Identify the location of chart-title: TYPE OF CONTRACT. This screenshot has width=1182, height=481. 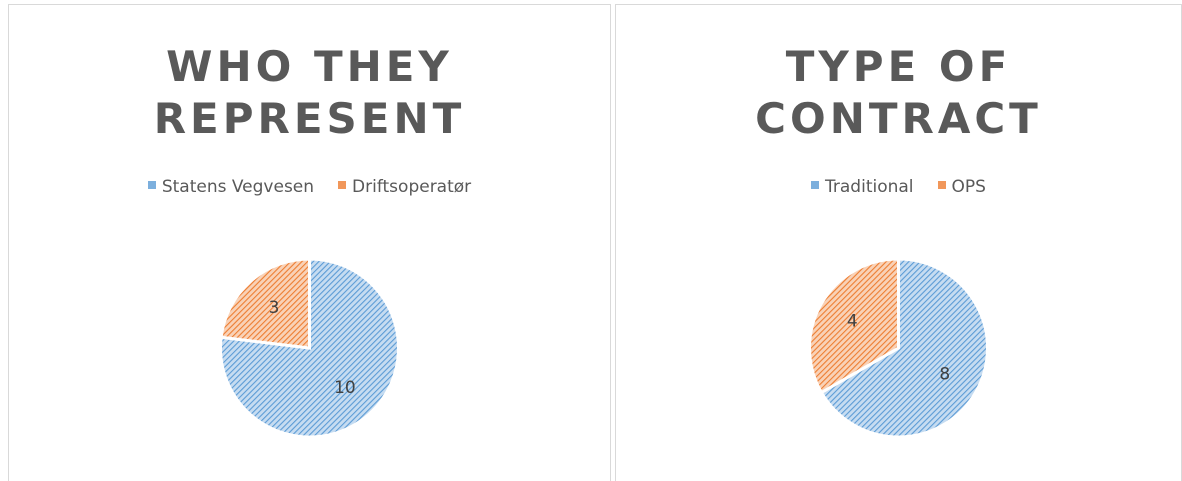
(898, 92).